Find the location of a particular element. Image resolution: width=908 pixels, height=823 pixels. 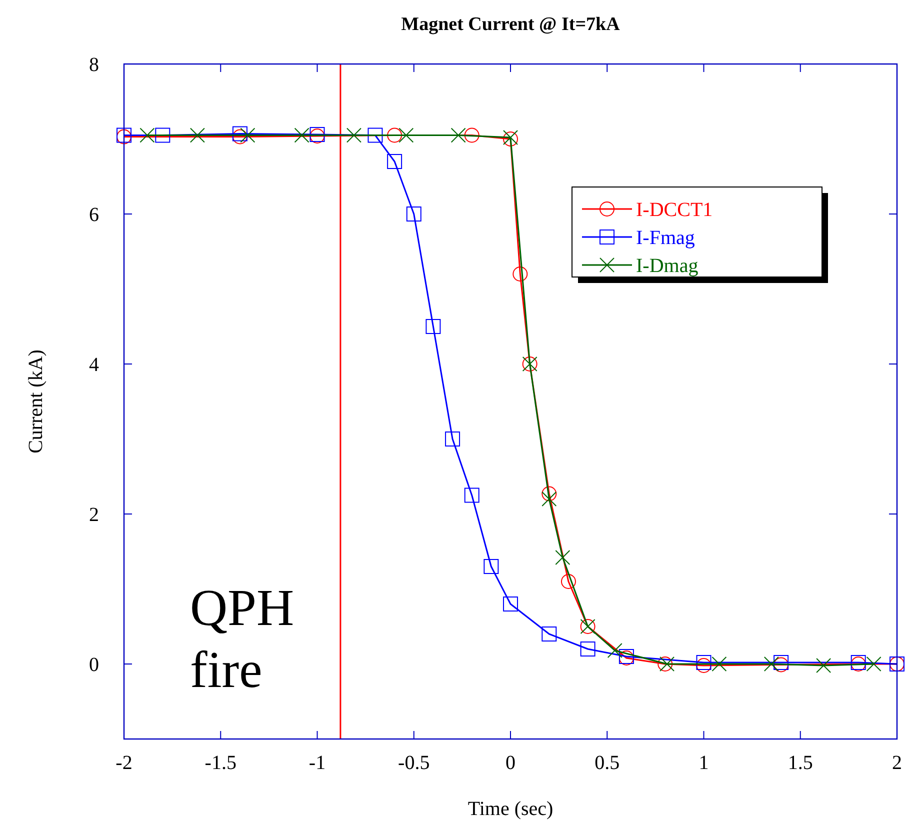

y-tick-label: 0 is located at coordinates (94, 665).